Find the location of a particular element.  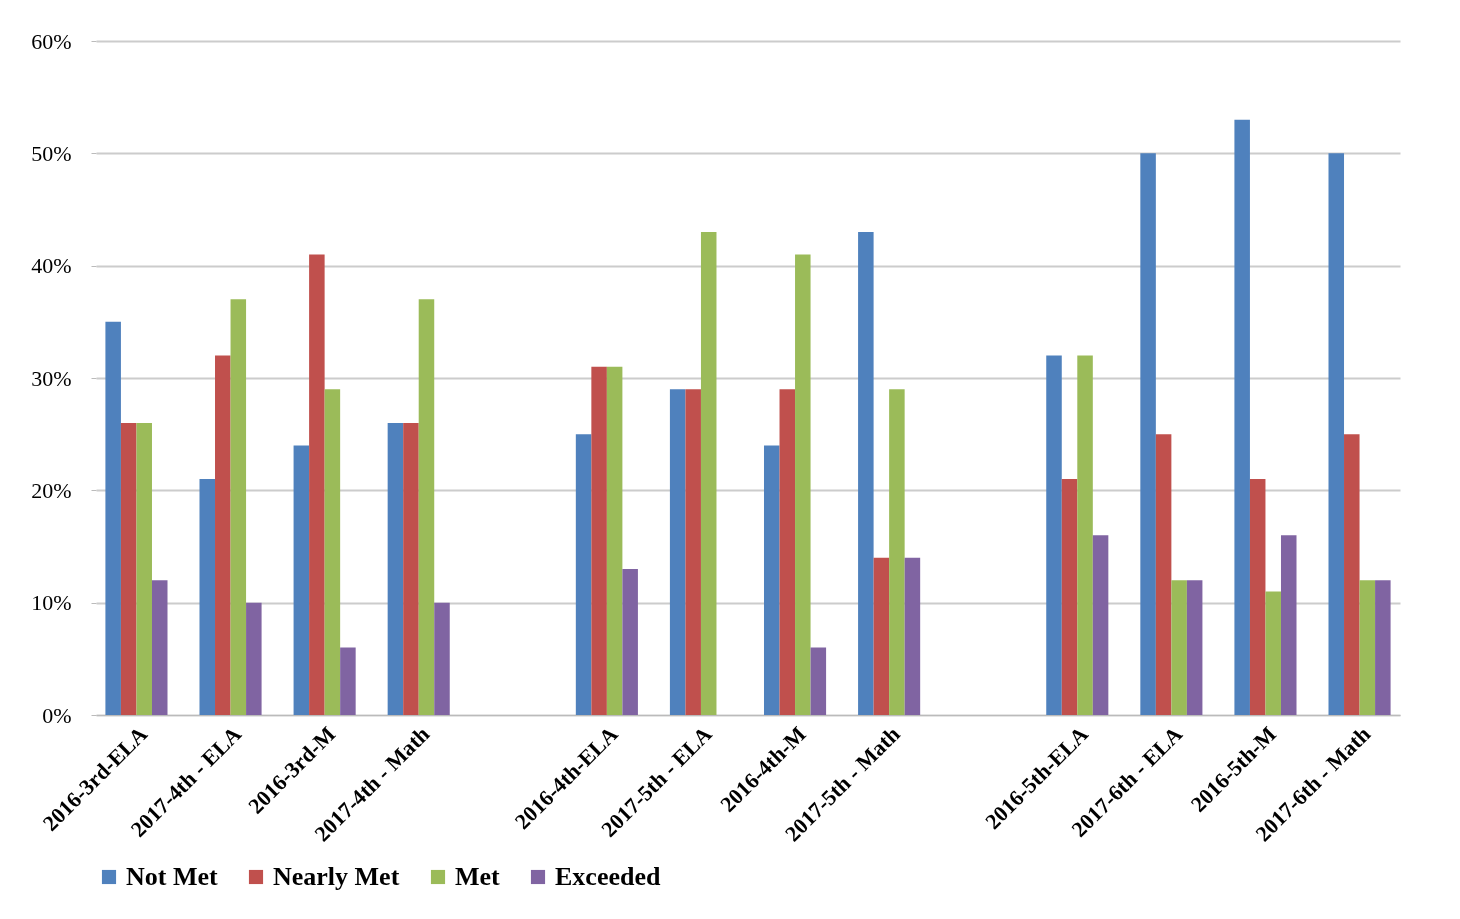

legend-label: Nearly Met is located at coordinates (336, 876).